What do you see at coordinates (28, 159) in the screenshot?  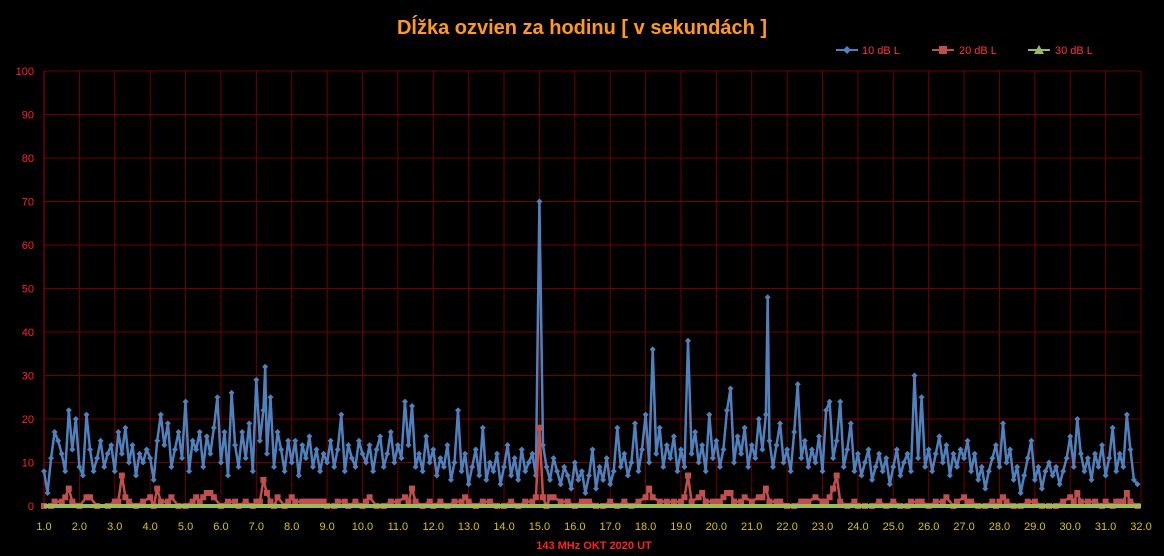 I see `y-tick-label: 80` at bounding box center [28, 159].